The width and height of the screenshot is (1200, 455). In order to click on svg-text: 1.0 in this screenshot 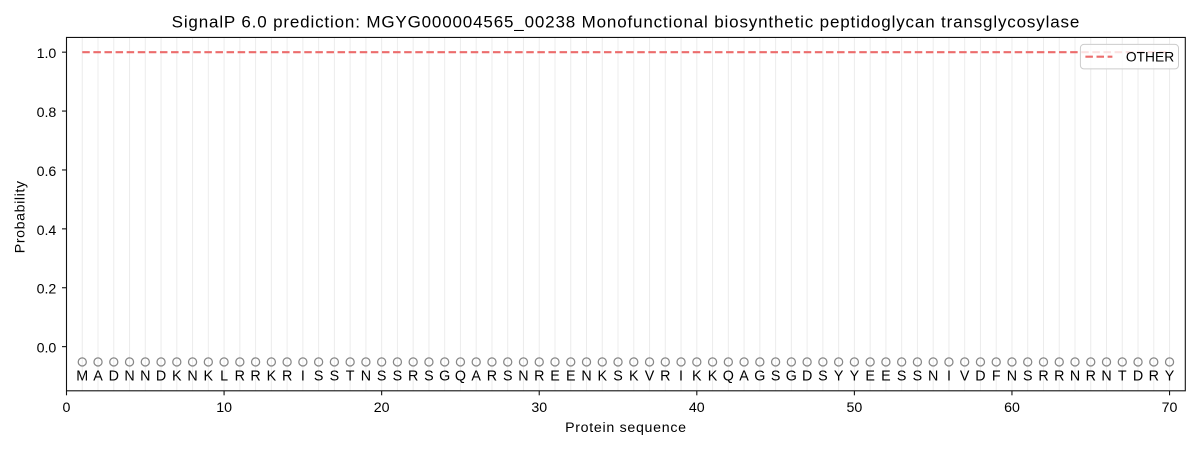, I will do `click(47, 54)`.